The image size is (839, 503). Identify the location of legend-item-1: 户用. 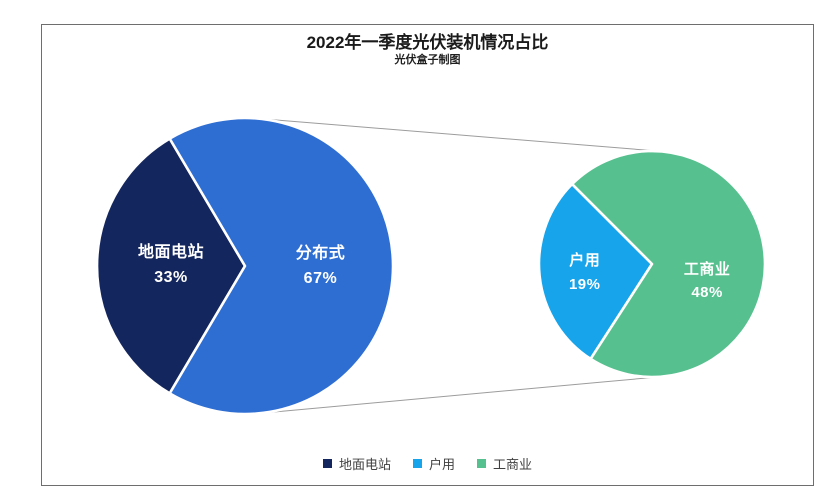
(433, 463).